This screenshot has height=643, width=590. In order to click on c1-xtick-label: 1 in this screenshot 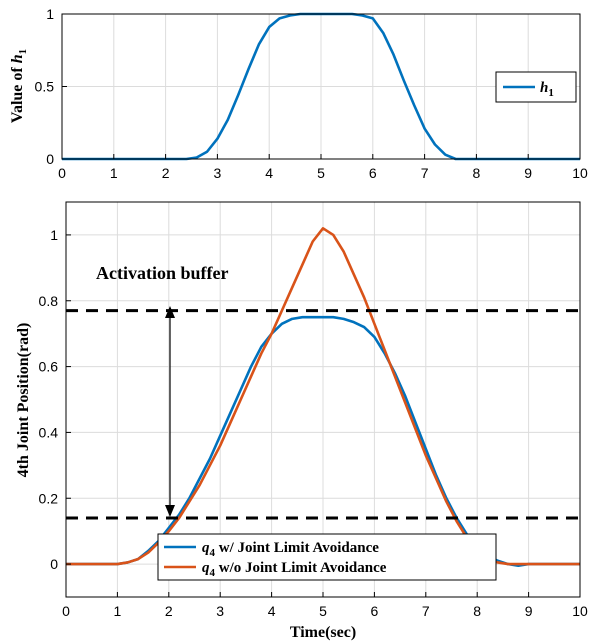, I will do `click(118, 611)`.